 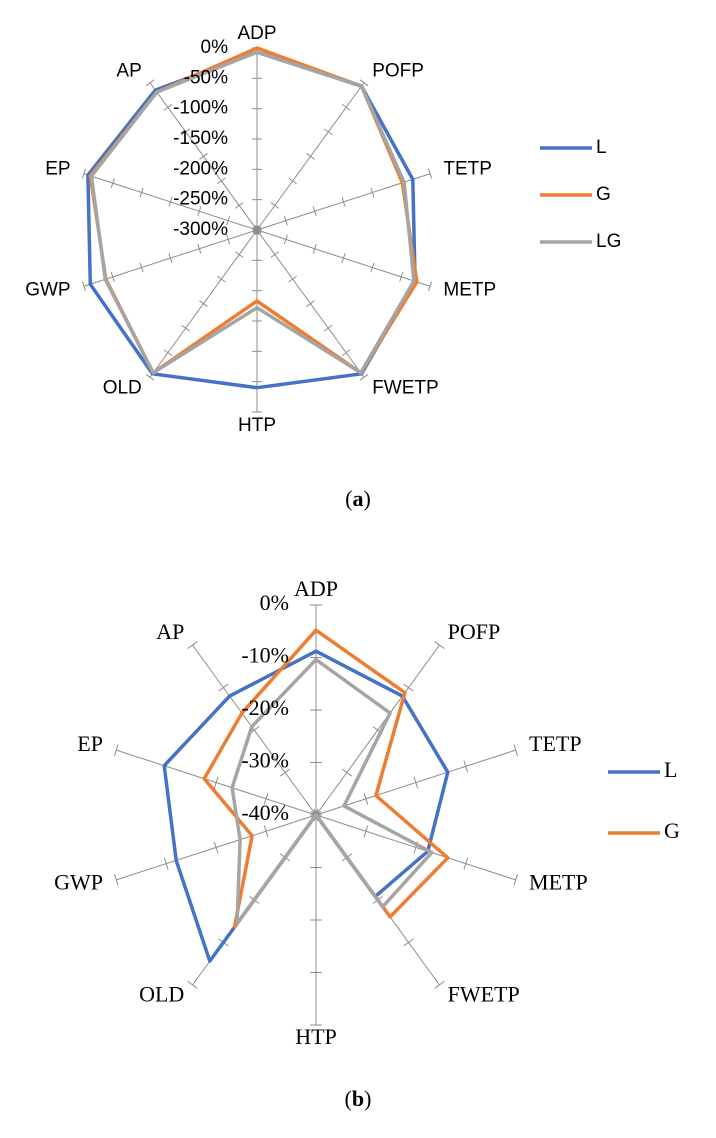 What do you see at coordinates (367, 498) in the screenshot?
I see `caption-a-close: )` at bounding box center [367, 498].